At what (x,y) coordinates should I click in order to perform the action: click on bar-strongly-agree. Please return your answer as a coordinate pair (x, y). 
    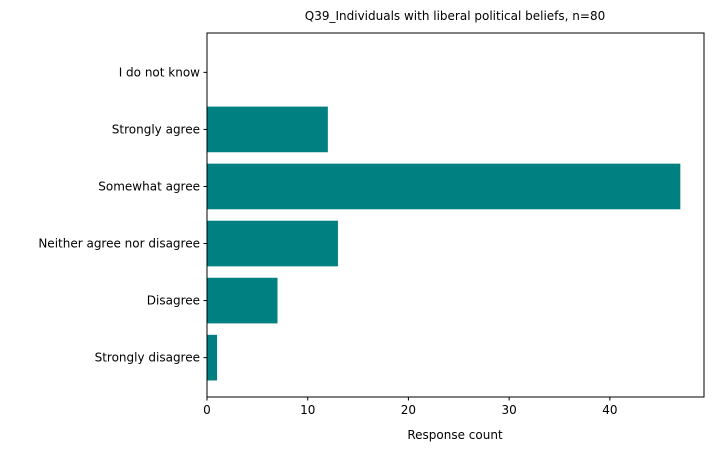
    Looking at the image, I should click on (267, 129).